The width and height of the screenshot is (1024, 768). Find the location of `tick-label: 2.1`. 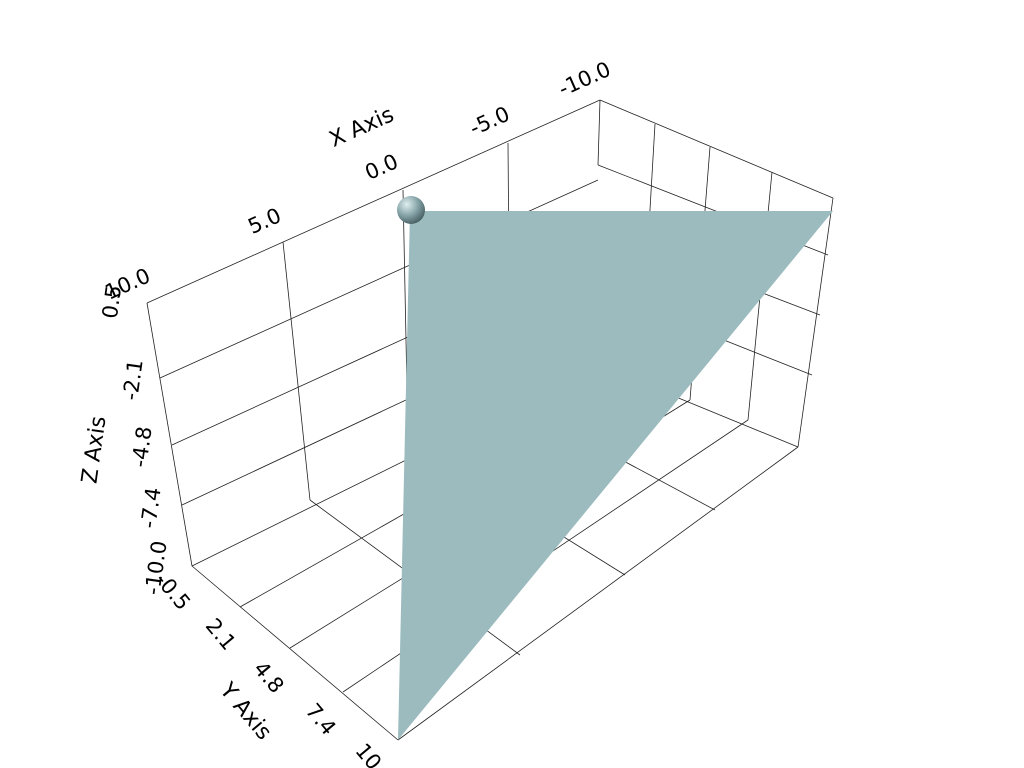

tick-label: 2.1 is located at coordinates (221, 634).